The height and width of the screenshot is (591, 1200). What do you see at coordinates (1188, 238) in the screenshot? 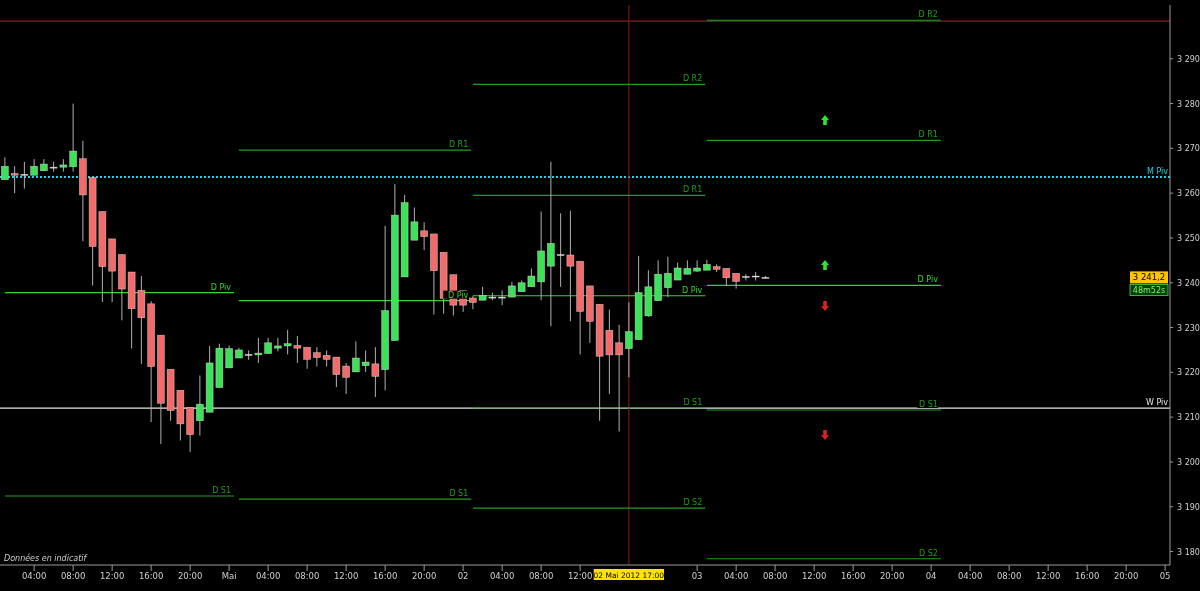
I see `y-tick-label: 3 250` at bounding box center [1188, 238].